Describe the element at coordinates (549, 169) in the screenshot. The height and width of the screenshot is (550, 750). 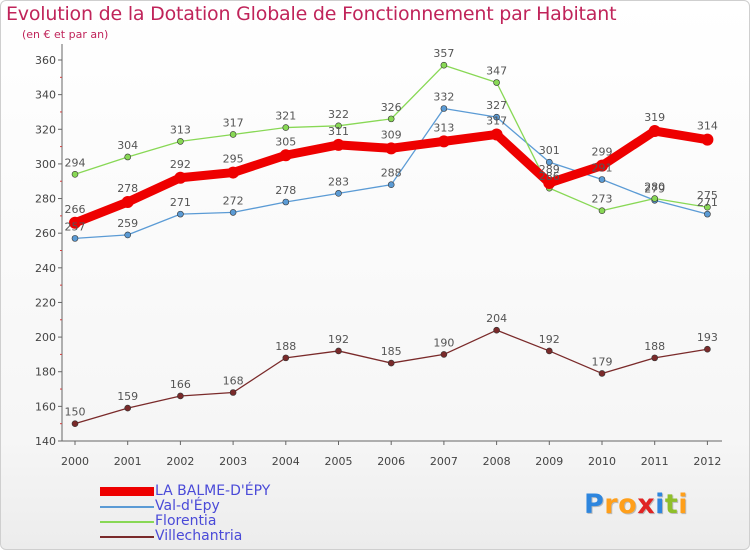
I see `data-label: 289` at that location.